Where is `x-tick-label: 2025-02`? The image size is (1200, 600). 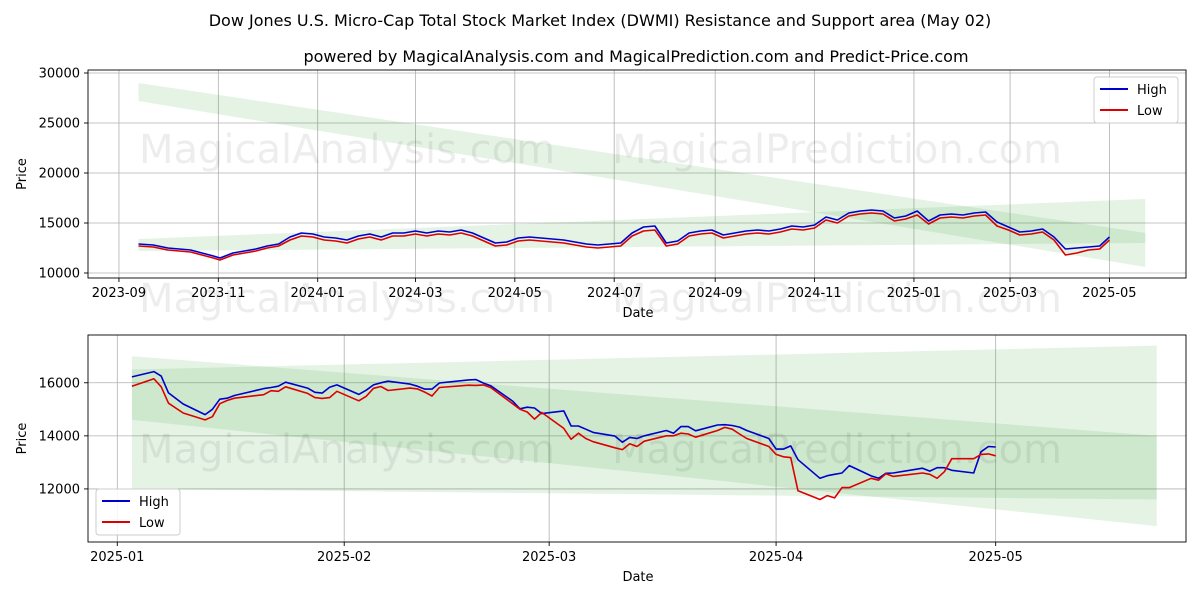 x-tick-label: 2025-02 is located at coordinates (344, 557).